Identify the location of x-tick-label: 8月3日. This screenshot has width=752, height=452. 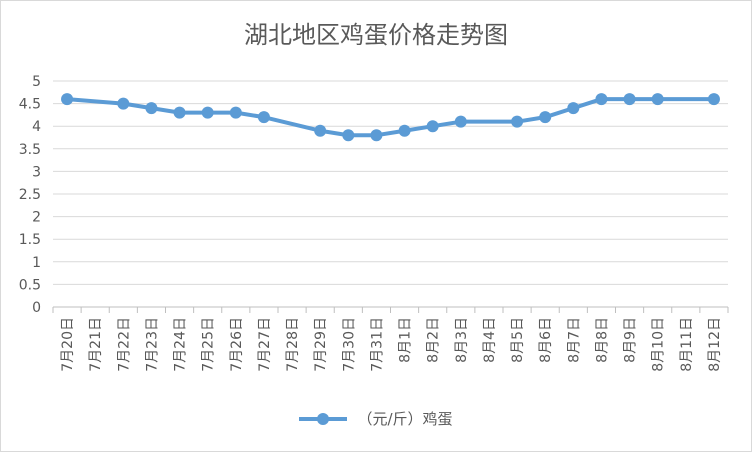
(462, 340).